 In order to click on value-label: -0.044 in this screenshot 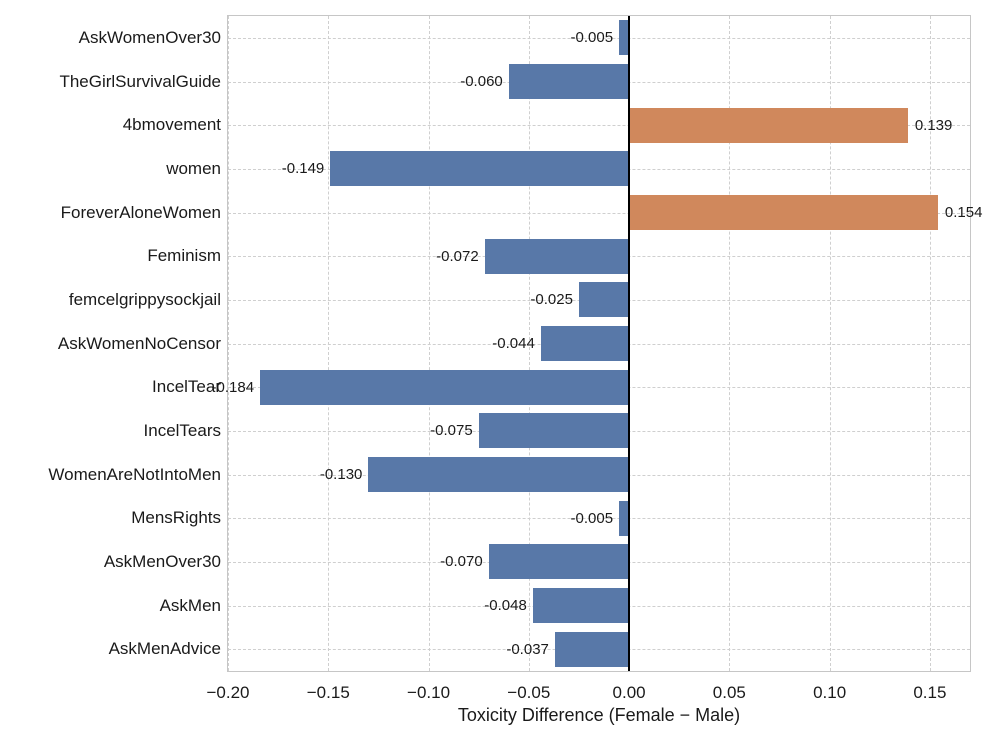, I will do `click(513, 343)`.